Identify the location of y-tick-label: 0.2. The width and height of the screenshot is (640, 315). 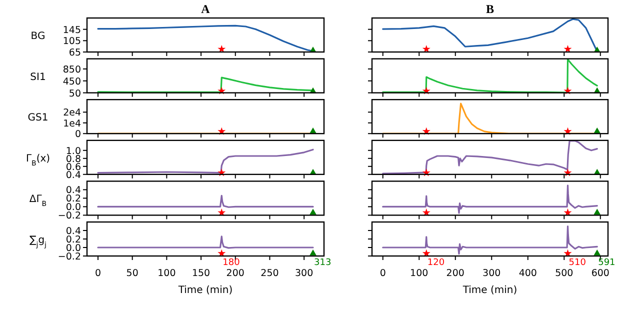
(73, 240).